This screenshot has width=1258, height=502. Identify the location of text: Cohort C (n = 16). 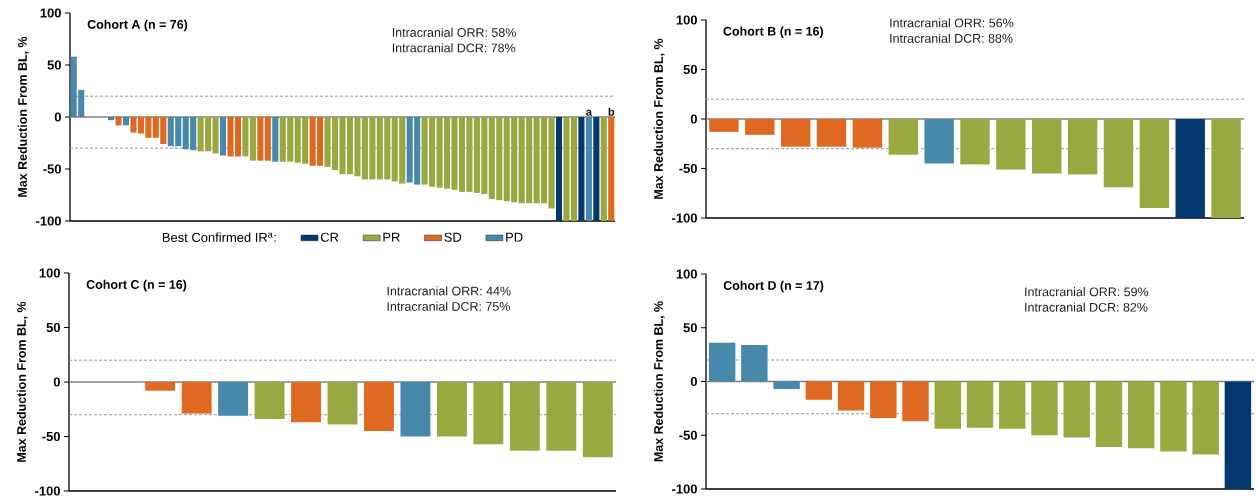
(136, 285).